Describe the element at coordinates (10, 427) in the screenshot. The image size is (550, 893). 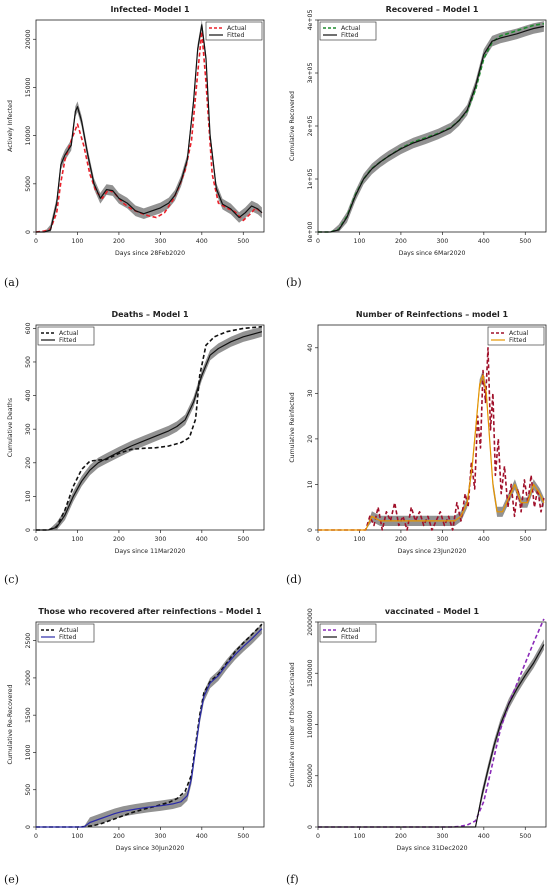
I see `y-axis-label: Cumulative Deaths` at that location.